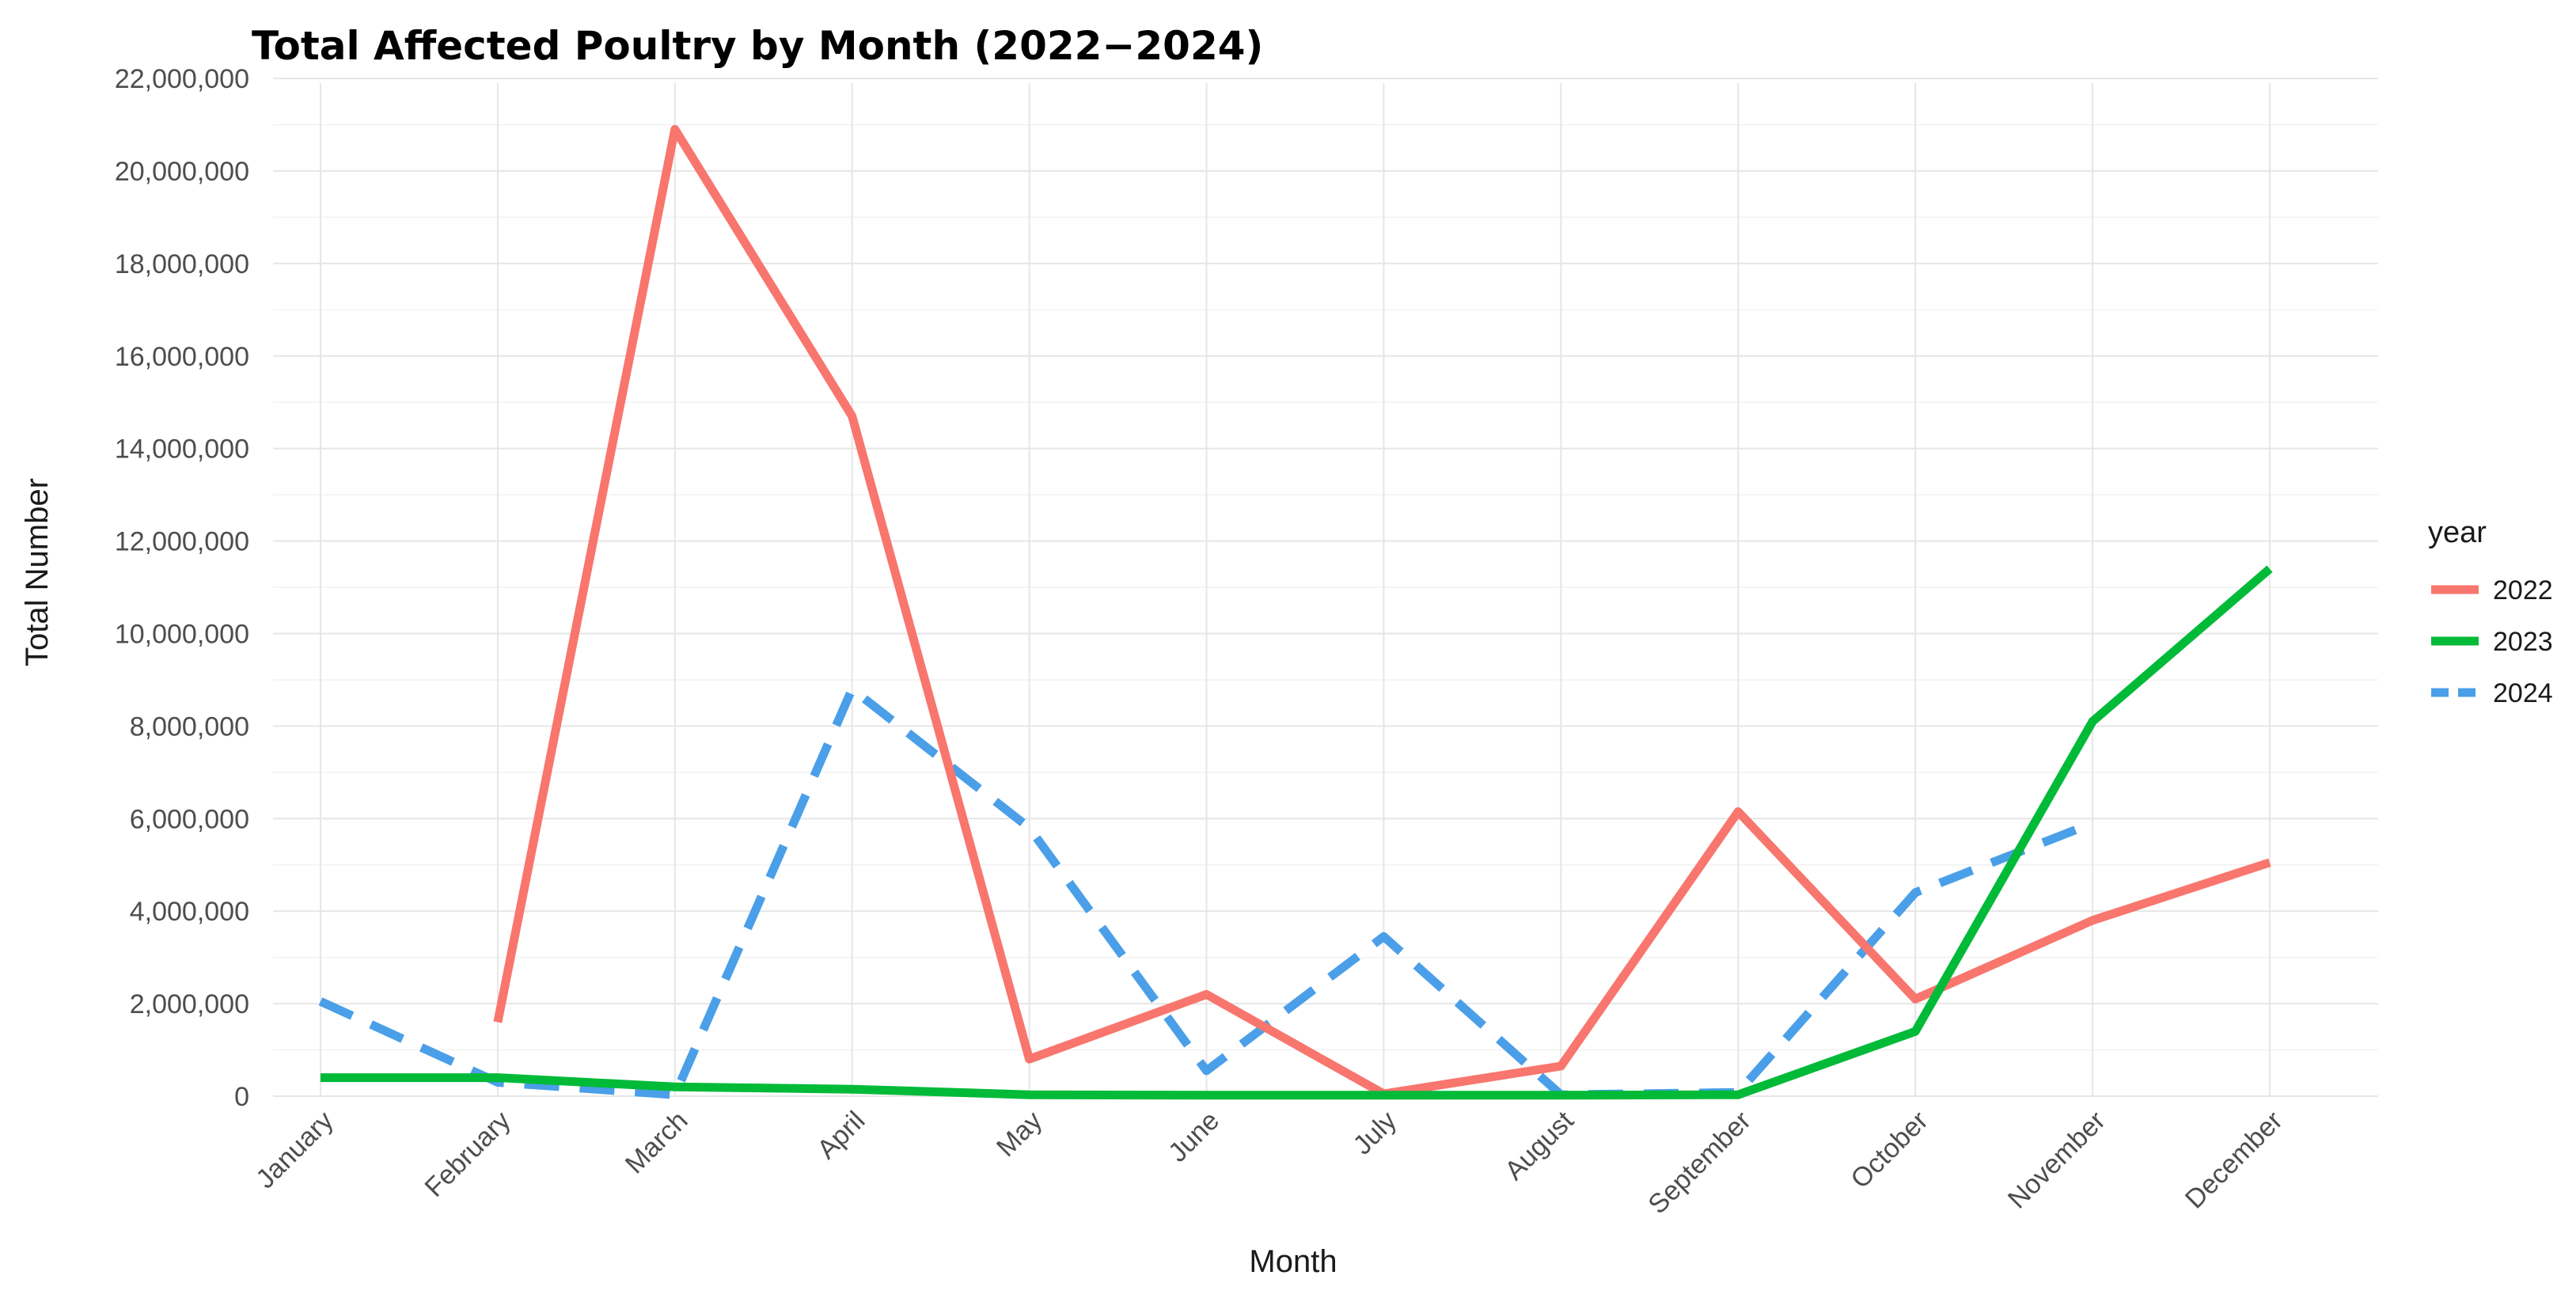 This screenshot has width=2576, height=1298. What do you see at coordinates (2490, 612) in the screenshot?
I see `legend: year 2022 2023 2024` at bounding box center [2490, 612].